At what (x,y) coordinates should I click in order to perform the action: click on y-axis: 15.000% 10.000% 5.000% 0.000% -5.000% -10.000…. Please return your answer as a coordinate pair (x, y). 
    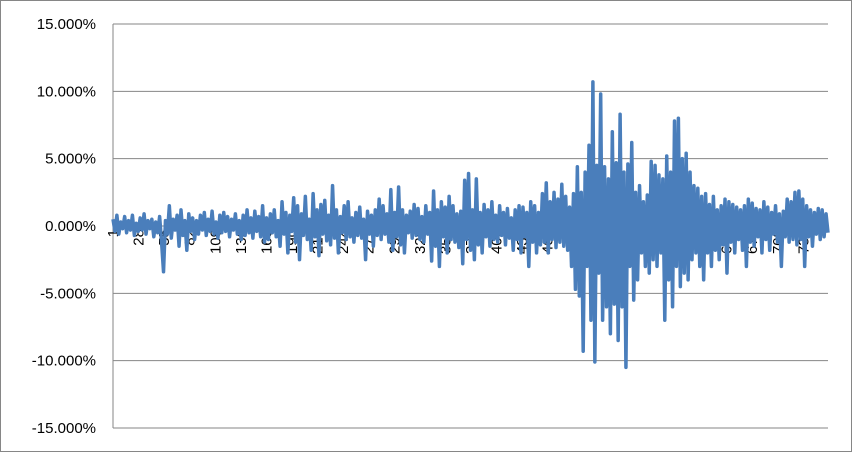
    Looking at the image, I should click on (73, 226).